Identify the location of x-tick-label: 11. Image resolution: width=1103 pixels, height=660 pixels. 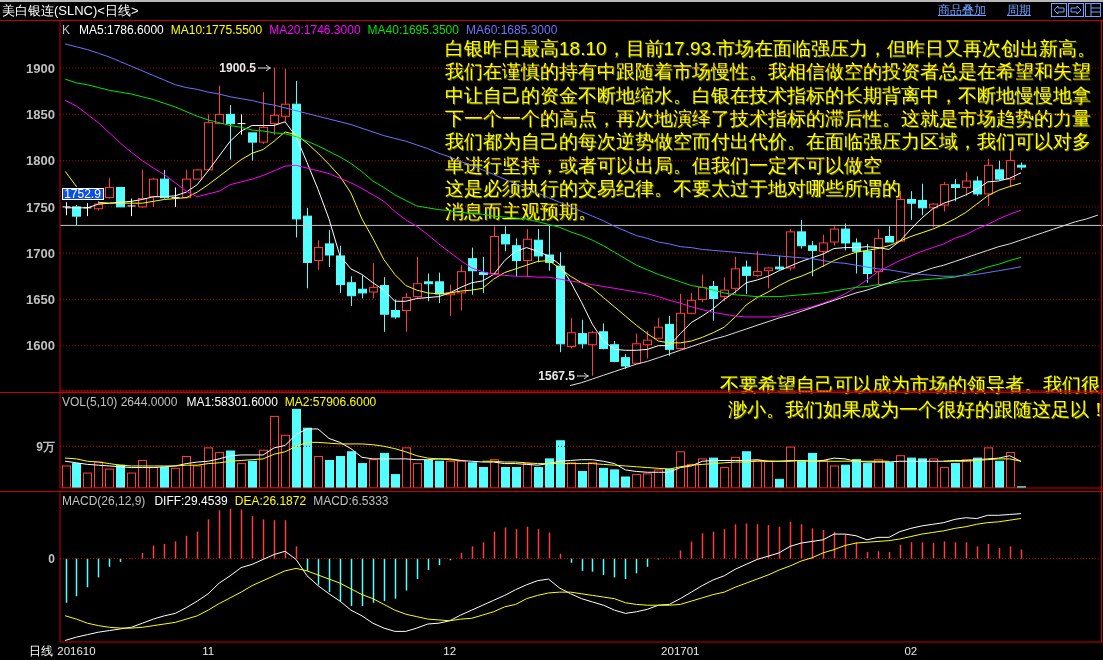
(208, 651).